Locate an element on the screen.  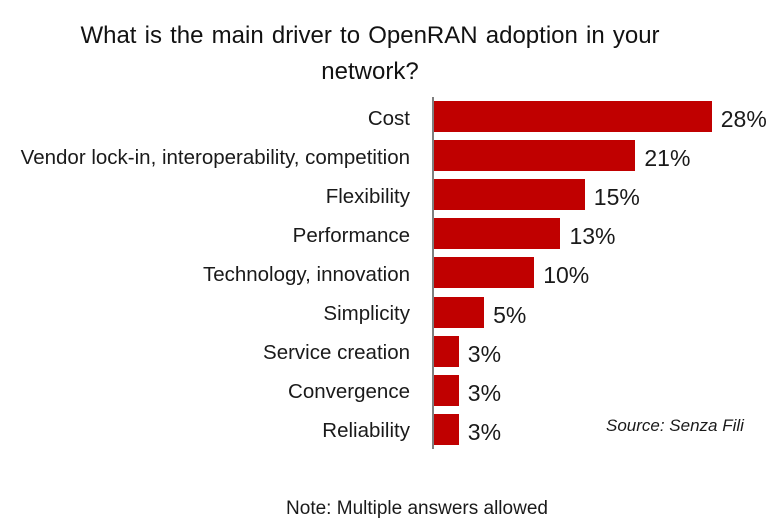
value-label: 10% is located at coordinates (566, 275).